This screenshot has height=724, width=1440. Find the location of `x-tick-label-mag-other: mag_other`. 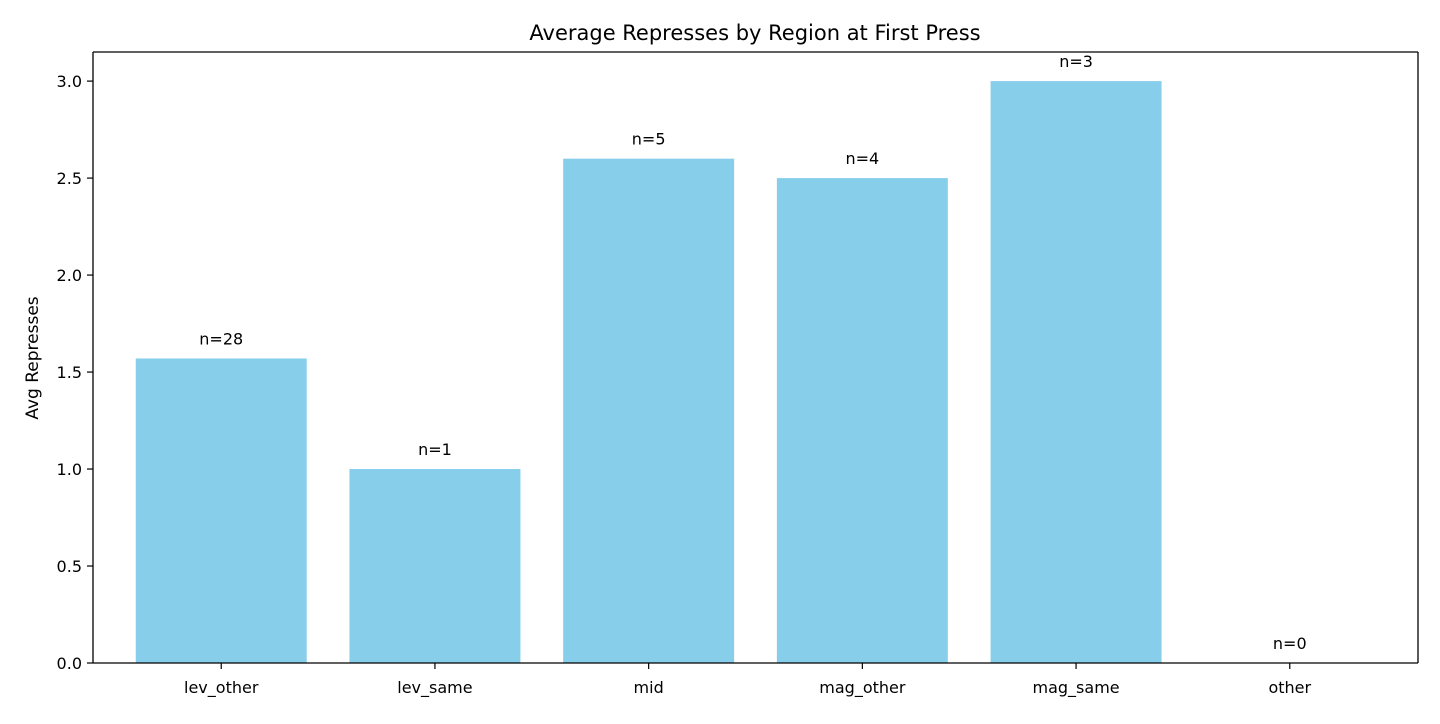

x-tick-label-mag-other: mag_other is located at coordinates (862, 688).